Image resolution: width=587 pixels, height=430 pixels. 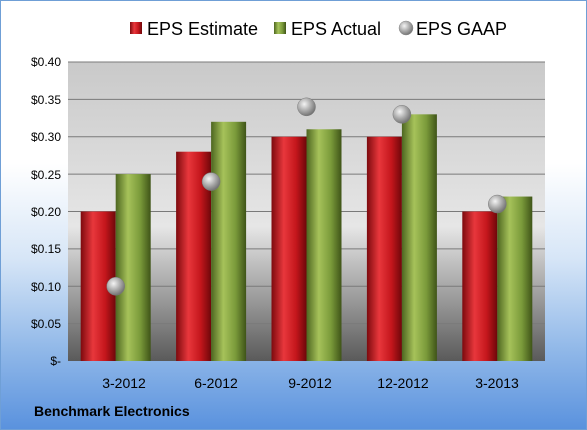 What do you see at coordinates (202, 29) in the screenshot?
I see `legend-label-eps-estimate: EPS Estimate` at bounding box center [202, 29].